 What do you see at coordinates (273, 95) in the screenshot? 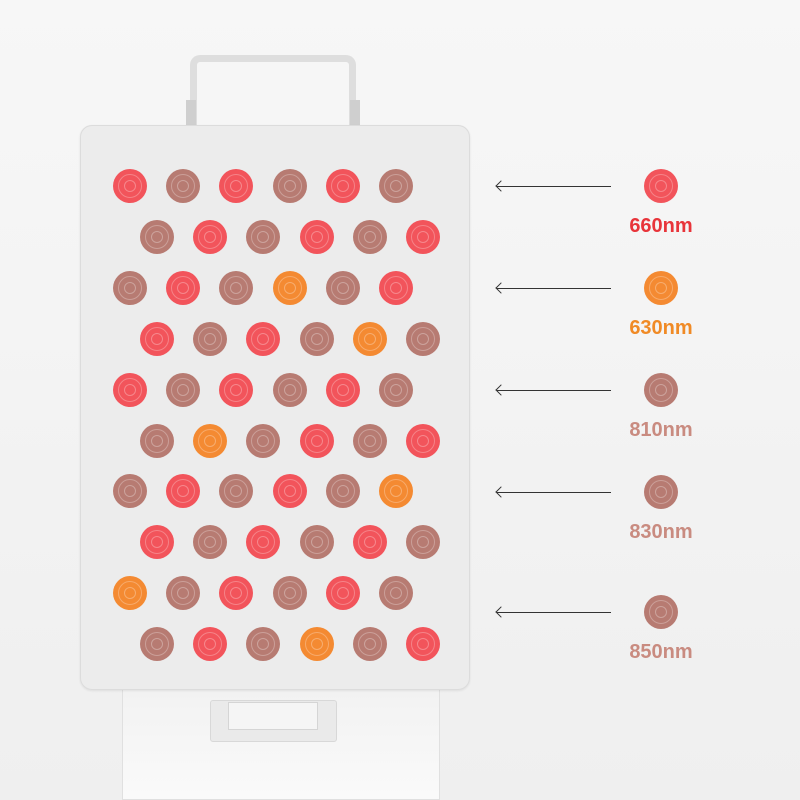
I see `device-handle` at bounding box center [273, 95].